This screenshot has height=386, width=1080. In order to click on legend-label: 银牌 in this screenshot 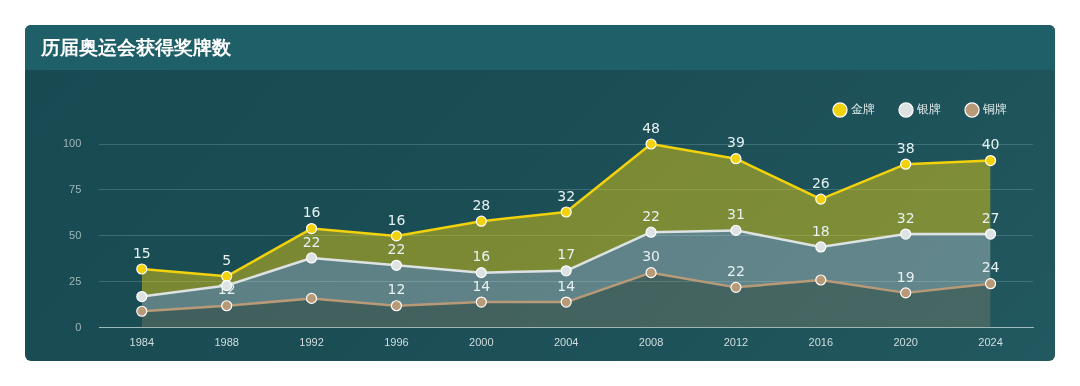, I will do `click(928, 109)`.